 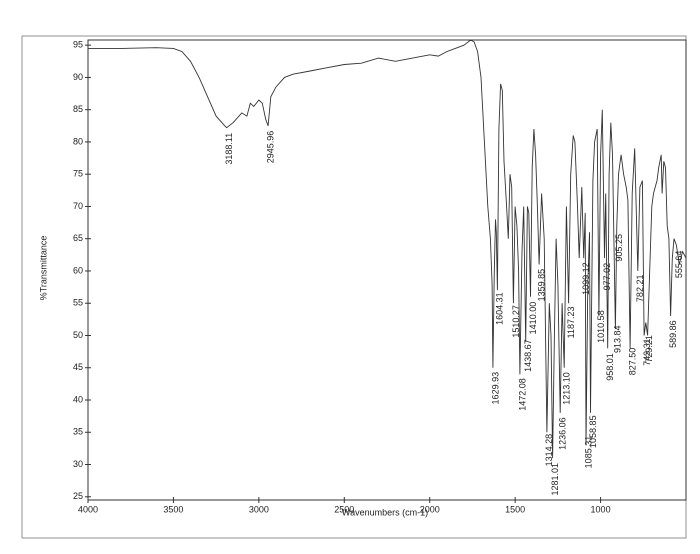 I want to click on peak-label: 555.64, so click(x=679, y=265).